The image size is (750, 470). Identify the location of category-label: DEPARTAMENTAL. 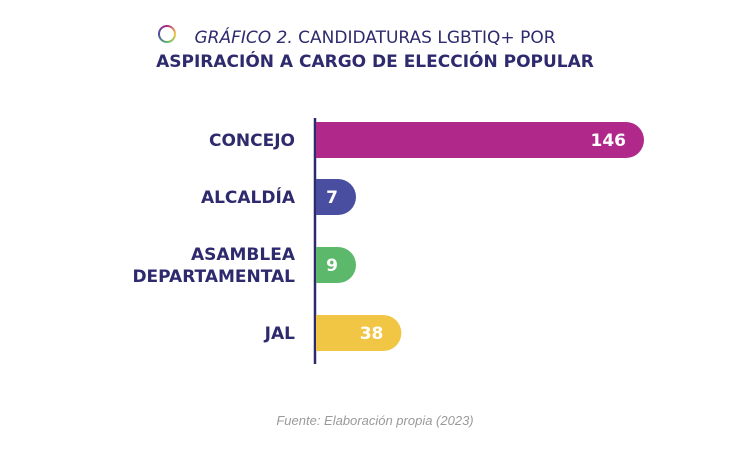
(213, 277).